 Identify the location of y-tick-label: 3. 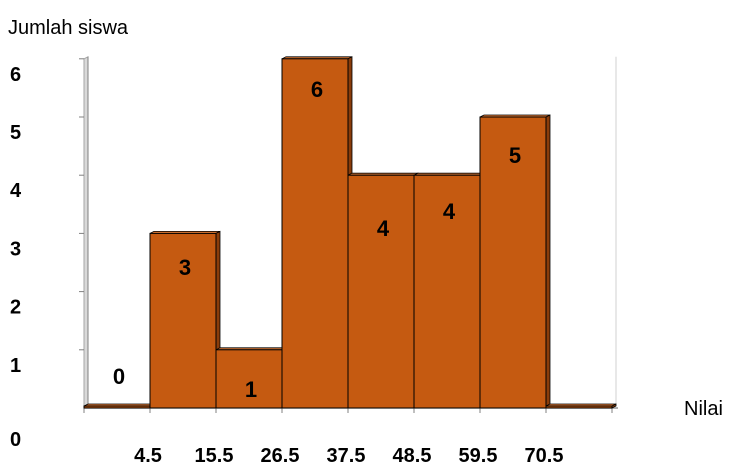
(15, 249).